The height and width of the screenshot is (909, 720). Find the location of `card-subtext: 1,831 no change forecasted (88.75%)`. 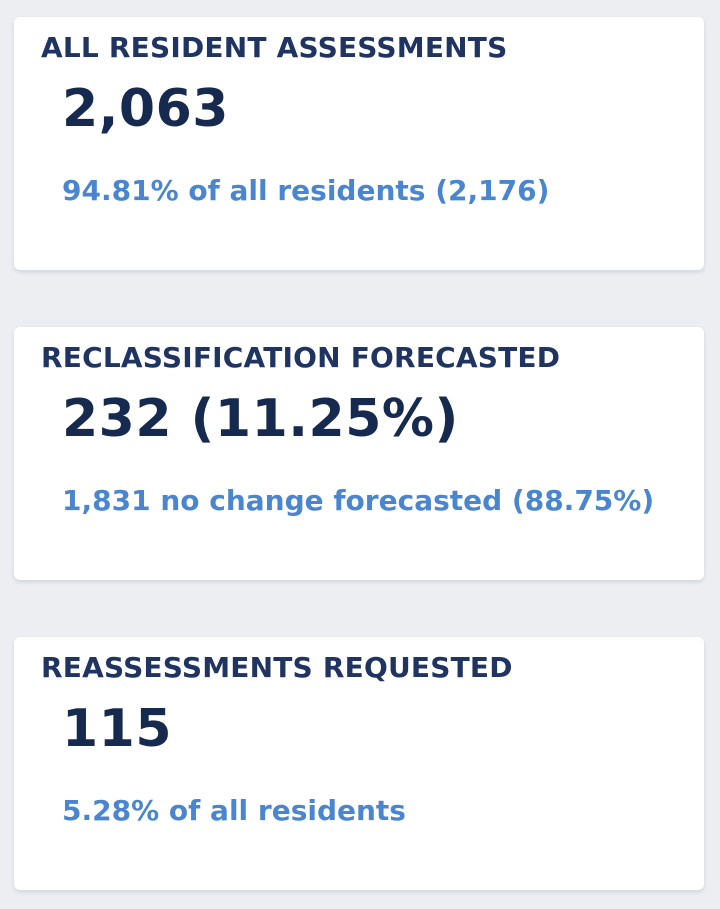

card-subtext: 1,831 no change forecasted (88.75%) is located at coordinates (358, 500).